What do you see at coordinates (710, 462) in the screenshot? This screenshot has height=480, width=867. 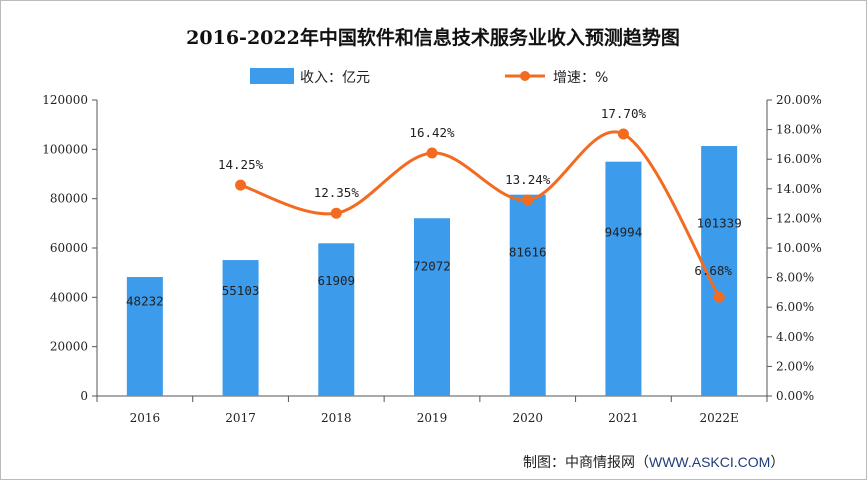 I see `footer-url: WWW.ASKCI.COM` at bounding box center [710, 462].